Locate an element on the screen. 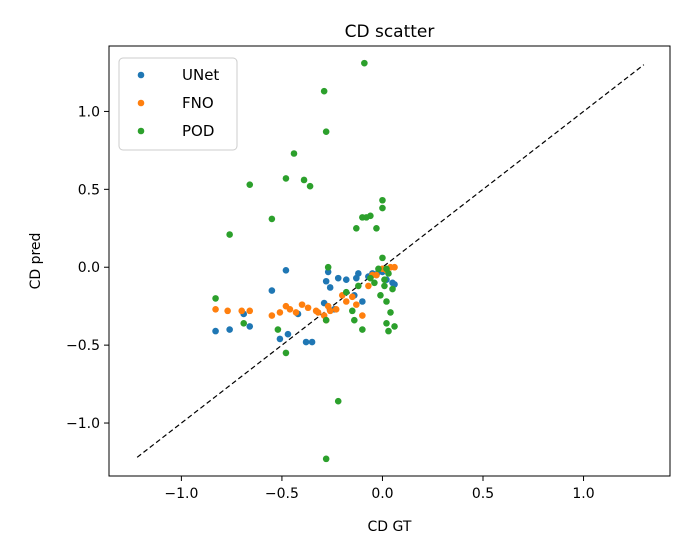 The width and height of the screenshot is (700, 560). legend-box is located at coordinates (178, 104).